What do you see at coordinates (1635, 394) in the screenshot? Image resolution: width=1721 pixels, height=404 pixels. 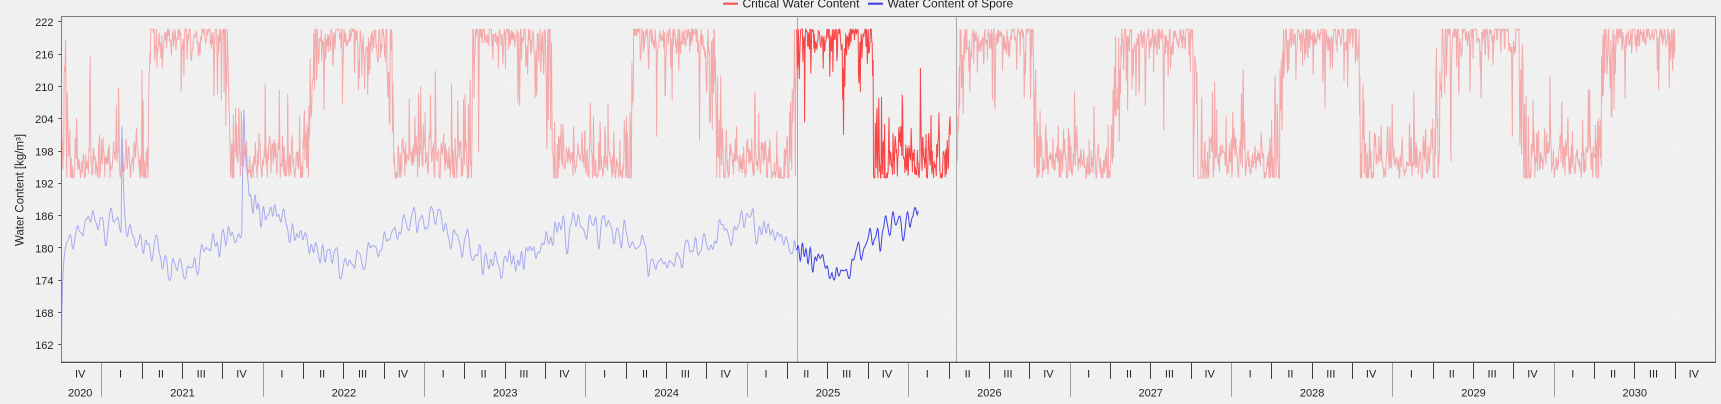 I see `svg-text: 2030` at bounding box center [1635, 394].